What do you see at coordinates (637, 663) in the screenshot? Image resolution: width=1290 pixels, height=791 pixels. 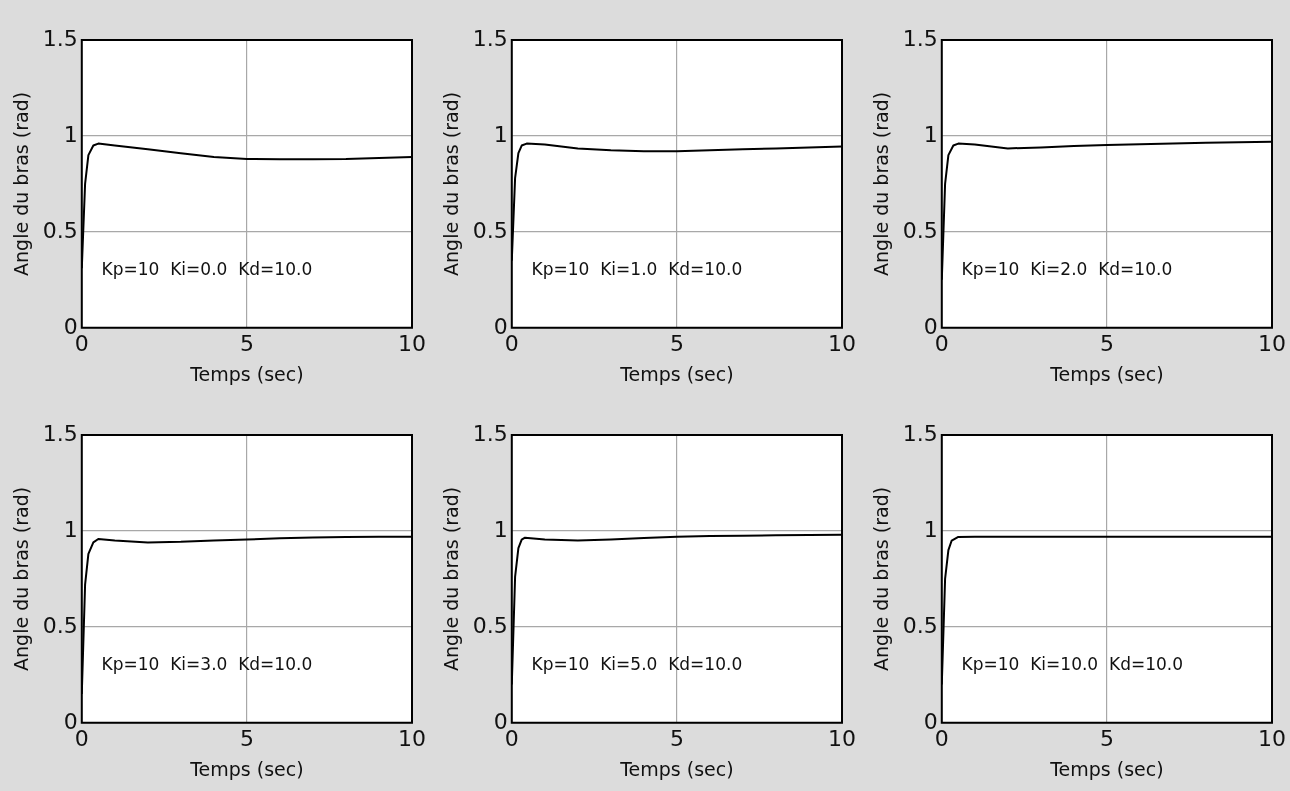 I see `annotation: Kp=10 Ki=5.0 Kd=10.0` at bounding box center [637, 663].